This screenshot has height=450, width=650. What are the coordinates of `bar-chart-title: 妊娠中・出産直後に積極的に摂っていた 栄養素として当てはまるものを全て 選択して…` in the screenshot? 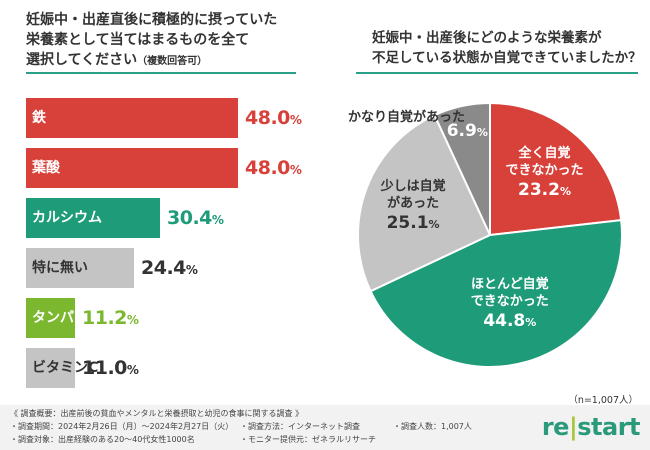 It's located at (176, 41).